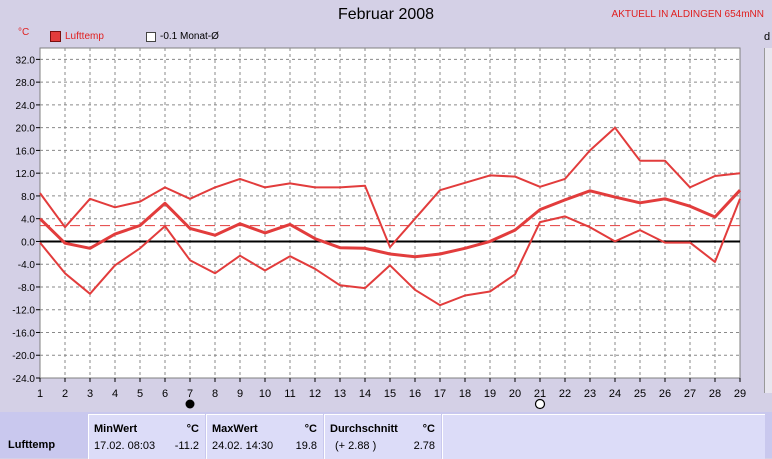 The image size is (772, 459). Describe the element at coordinates (715, 394) in the screenshot. I see `x-tick-label: 28` at that location.